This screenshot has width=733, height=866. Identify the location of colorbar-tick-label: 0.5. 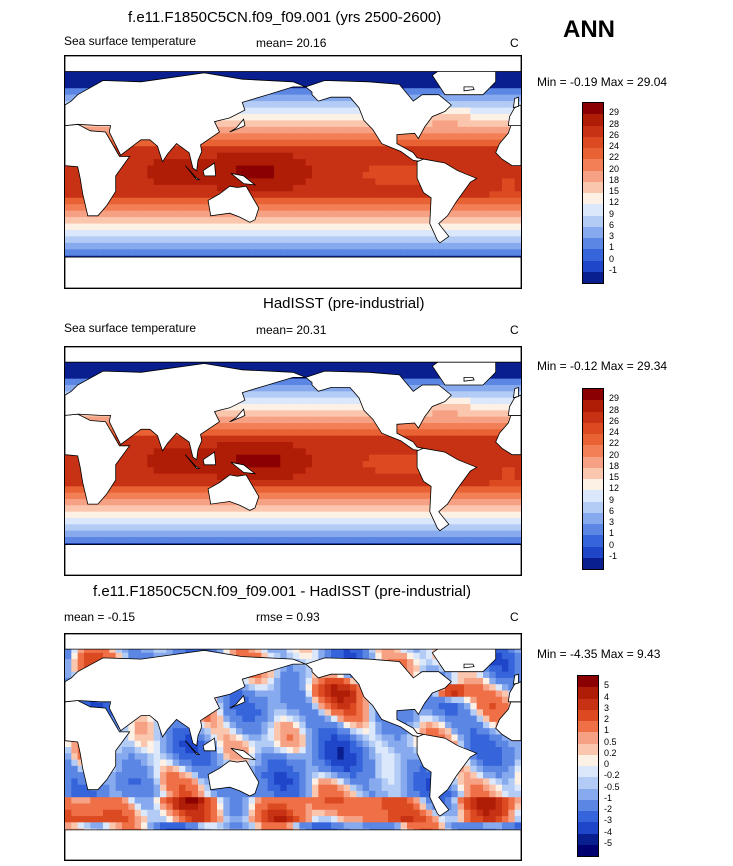
(610, 741).